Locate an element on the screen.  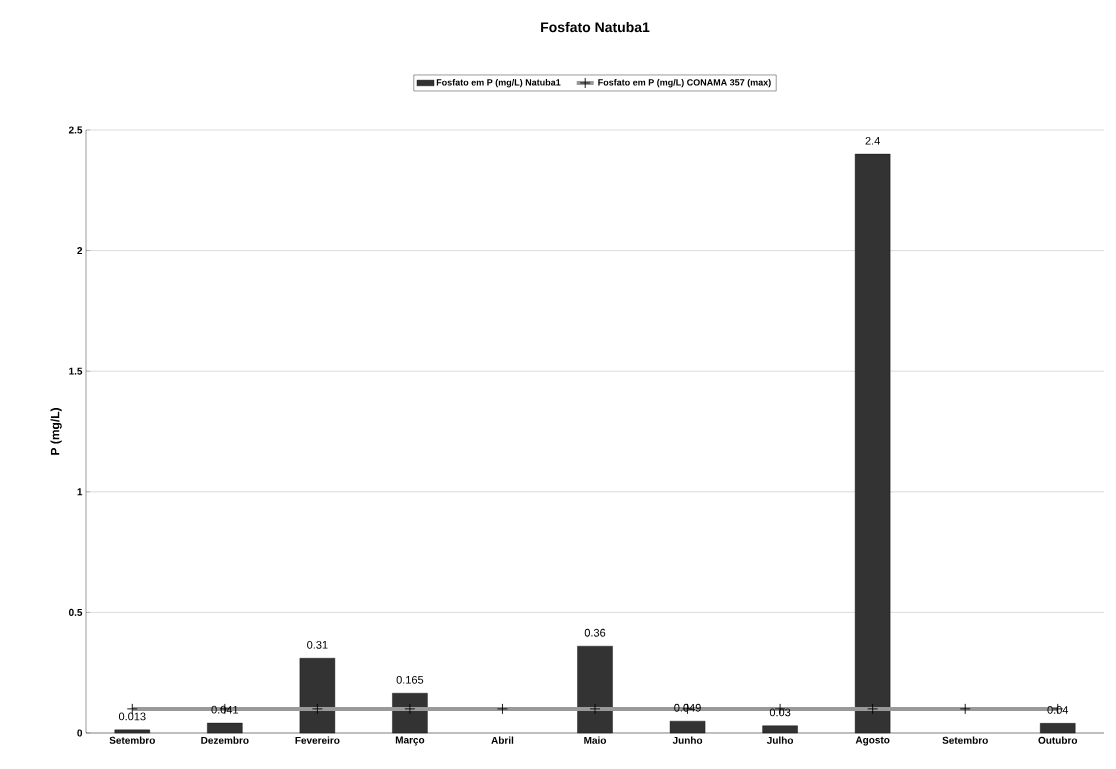
x-tick-label: Abril is located at coordinates (502, 740).